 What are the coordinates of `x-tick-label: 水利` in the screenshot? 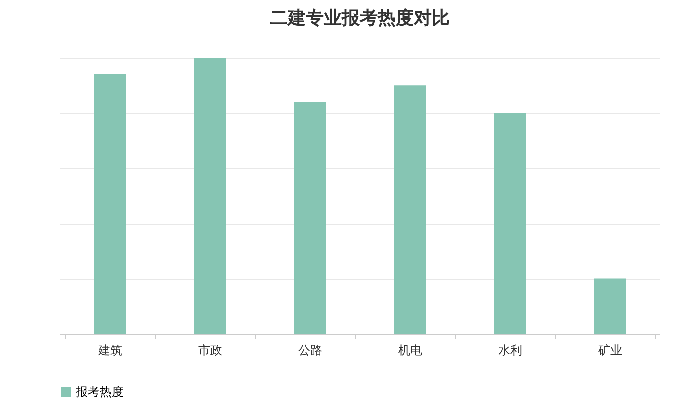 It's located at (510, 351).